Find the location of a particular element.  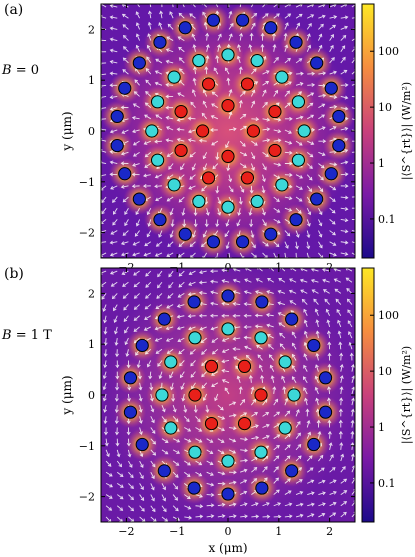

colorbar-tick-label: 100 is located at coordinates (388, 51).